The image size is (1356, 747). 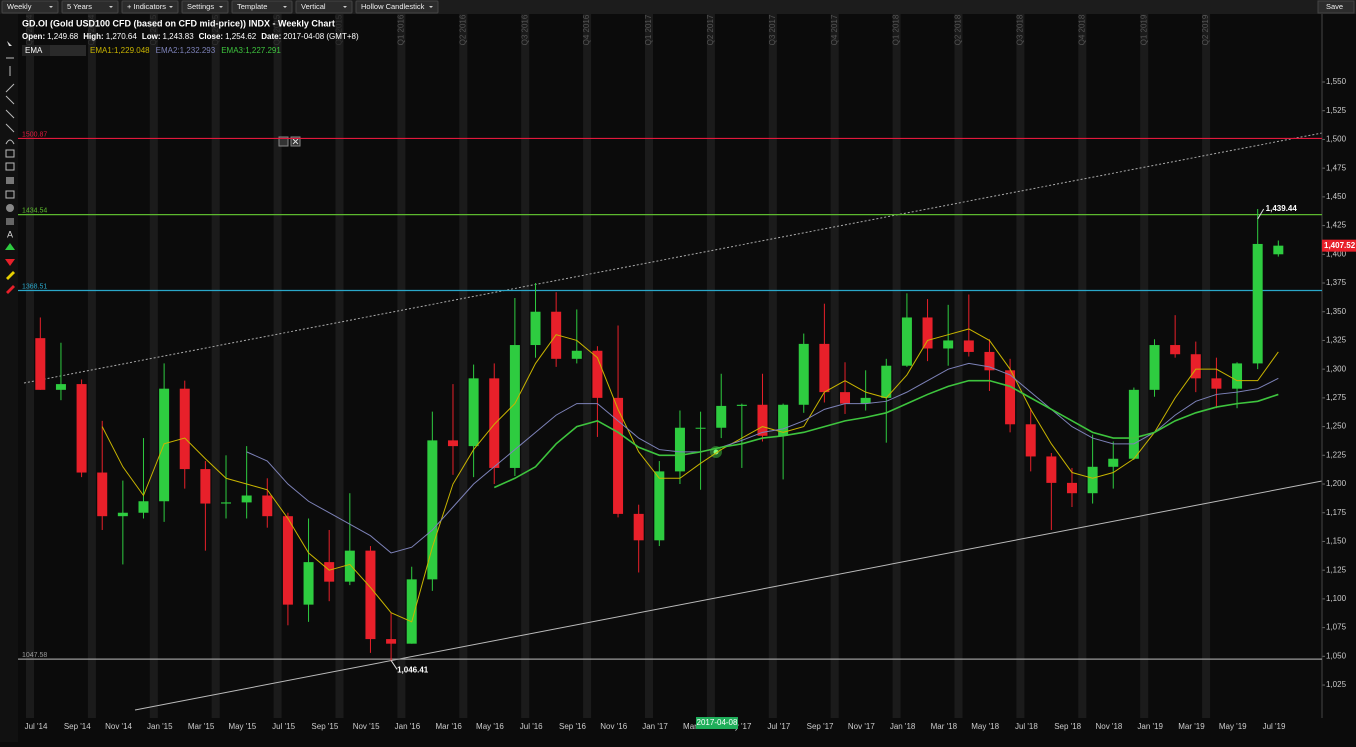 I want to click on circle-tool, so click(x=10, y=208).